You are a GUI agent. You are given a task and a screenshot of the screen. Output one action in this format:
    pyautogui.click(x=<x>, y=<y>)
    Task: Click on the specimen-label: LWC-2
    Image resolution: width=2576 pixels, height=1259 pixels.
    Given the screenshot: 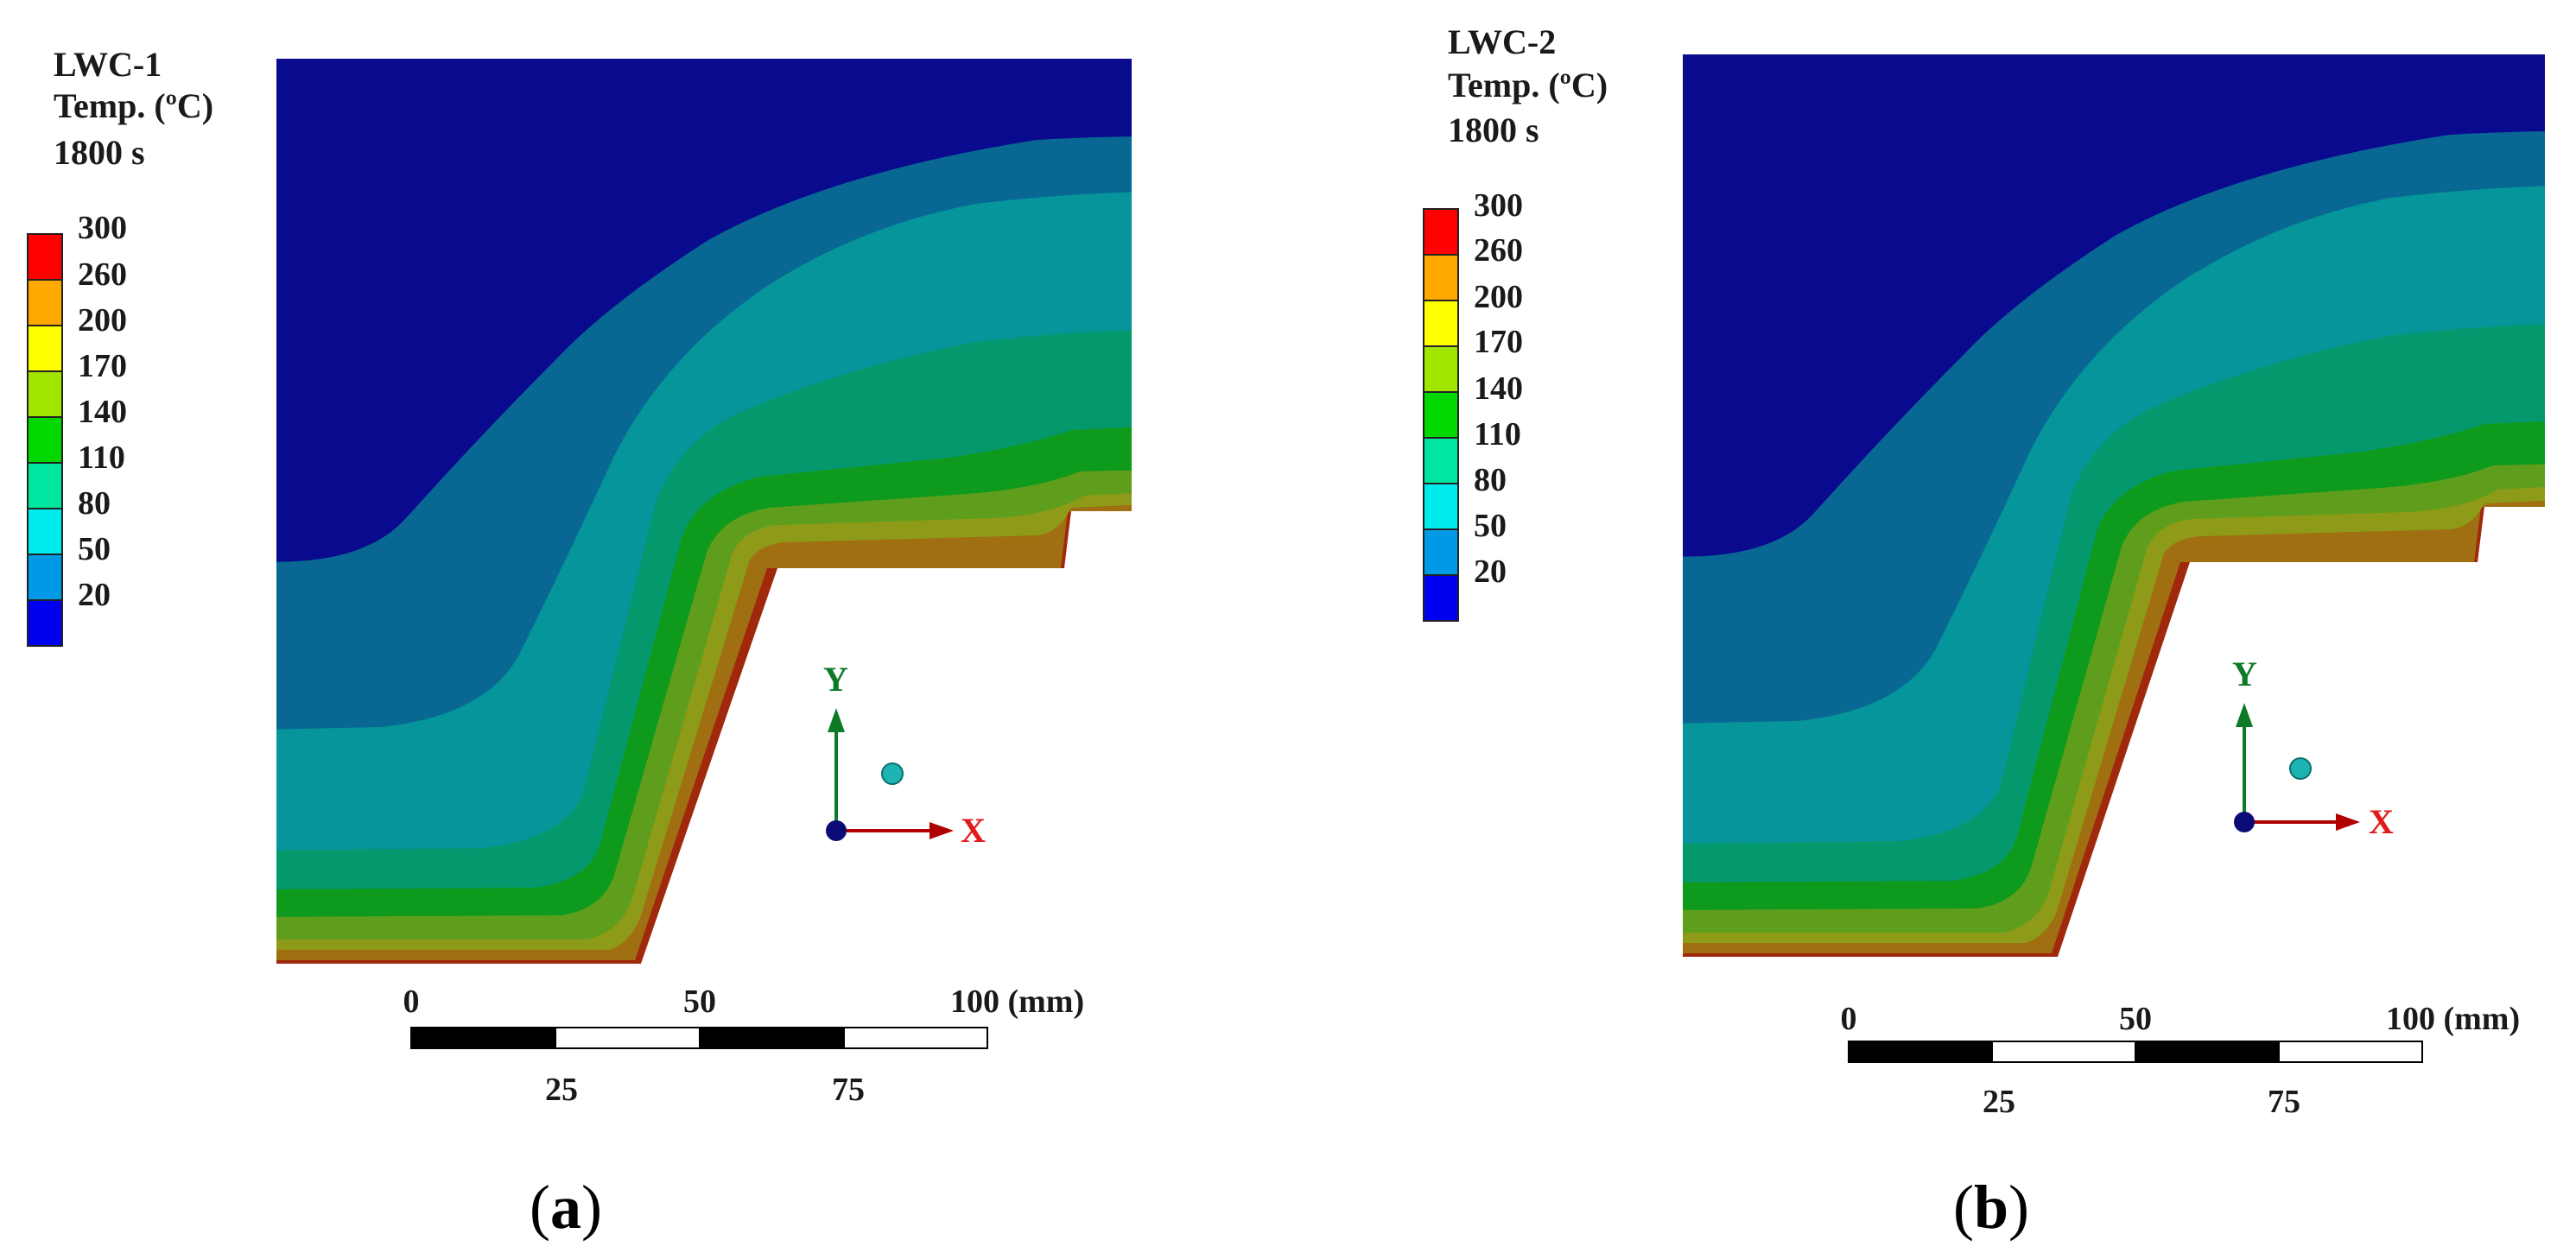 What is the action you would take?
    pyautogui.click(x=1502, y=41)
    